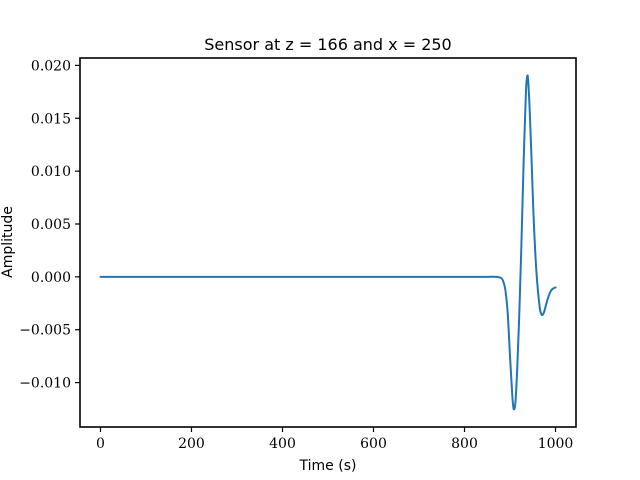 This screenshot has height=480, width=640. Describe the element at coordinates (327, 44) in the screenshot. I see `chart-title: Sensor at z = 166 and x = 250` at that location.